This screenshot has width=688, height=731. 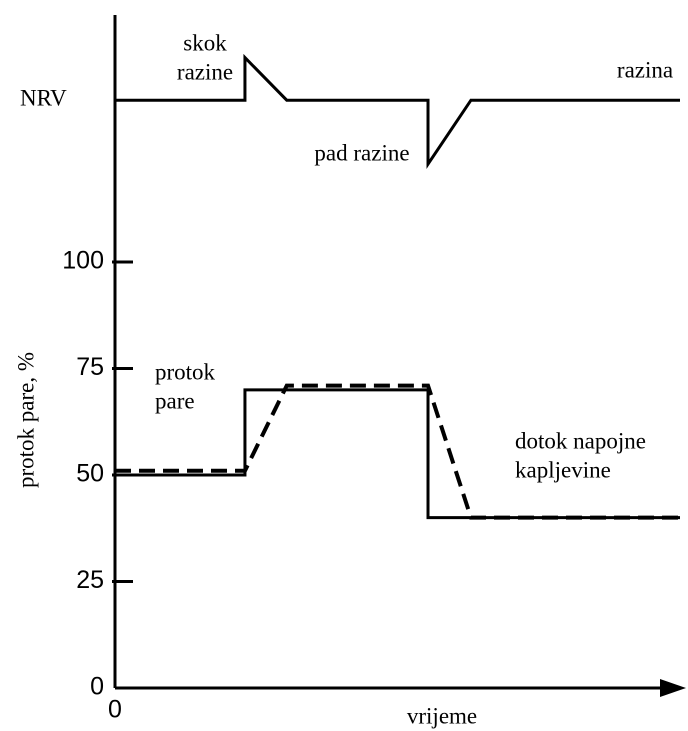 I want to click on annotation: kapljevine, so click(x=563, y=469).